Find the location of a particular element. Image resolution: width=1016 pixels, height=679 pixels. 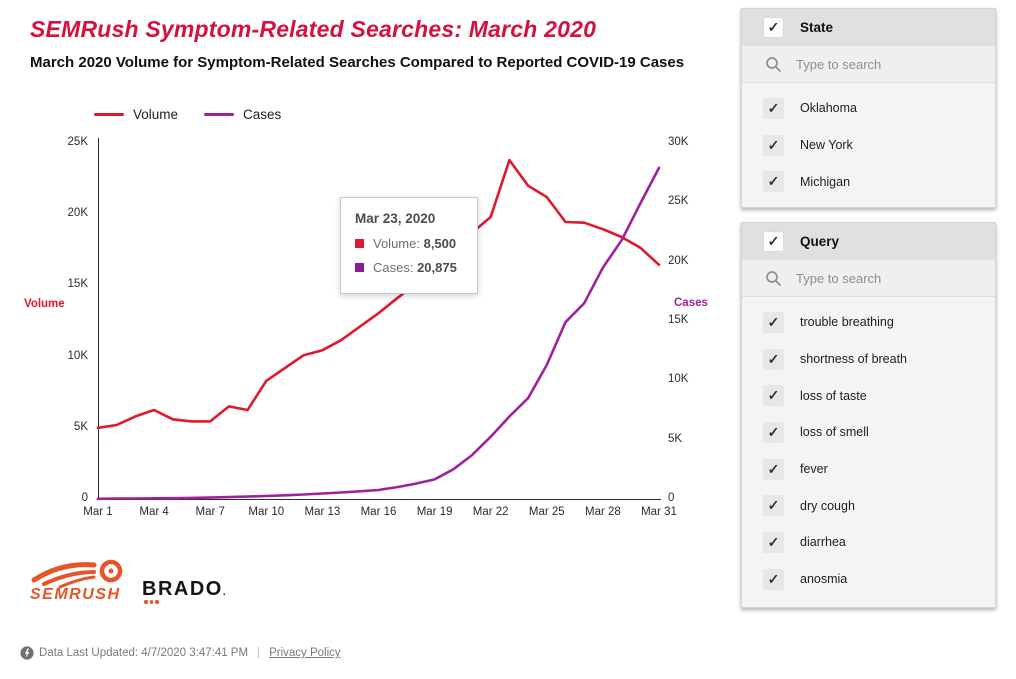

privacy-policy-link: Privacy Policy is located at coordinates (305, 653).